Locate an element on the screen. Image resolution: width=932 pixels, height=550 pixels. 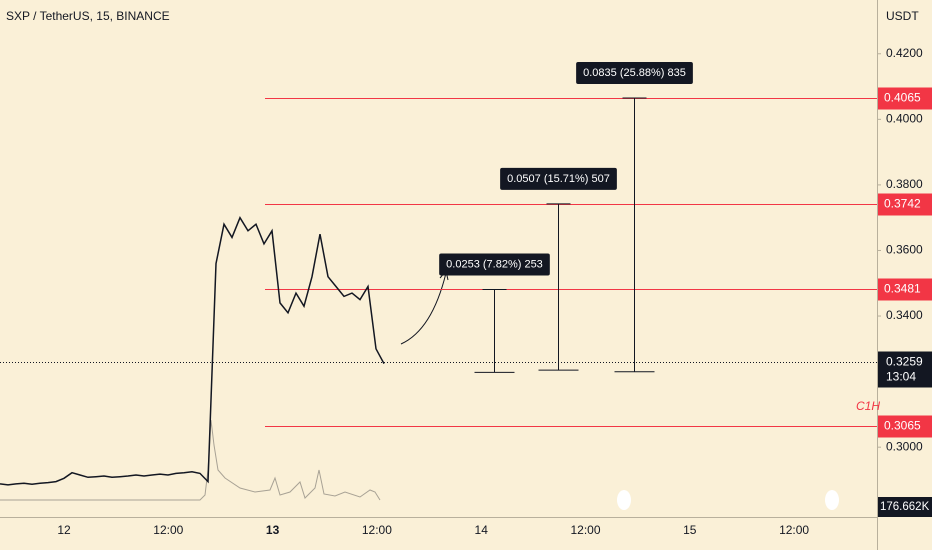
axis-unit: USDT is located at coordinates (902, 16).